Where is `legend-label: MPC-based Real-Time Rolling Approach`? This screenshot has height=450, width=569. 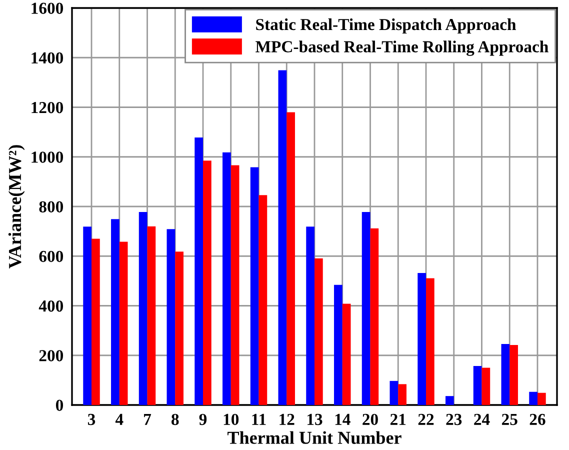
legend-label: MPC-based Real-Time Rolling Approach is located at coordinates (402, 48).